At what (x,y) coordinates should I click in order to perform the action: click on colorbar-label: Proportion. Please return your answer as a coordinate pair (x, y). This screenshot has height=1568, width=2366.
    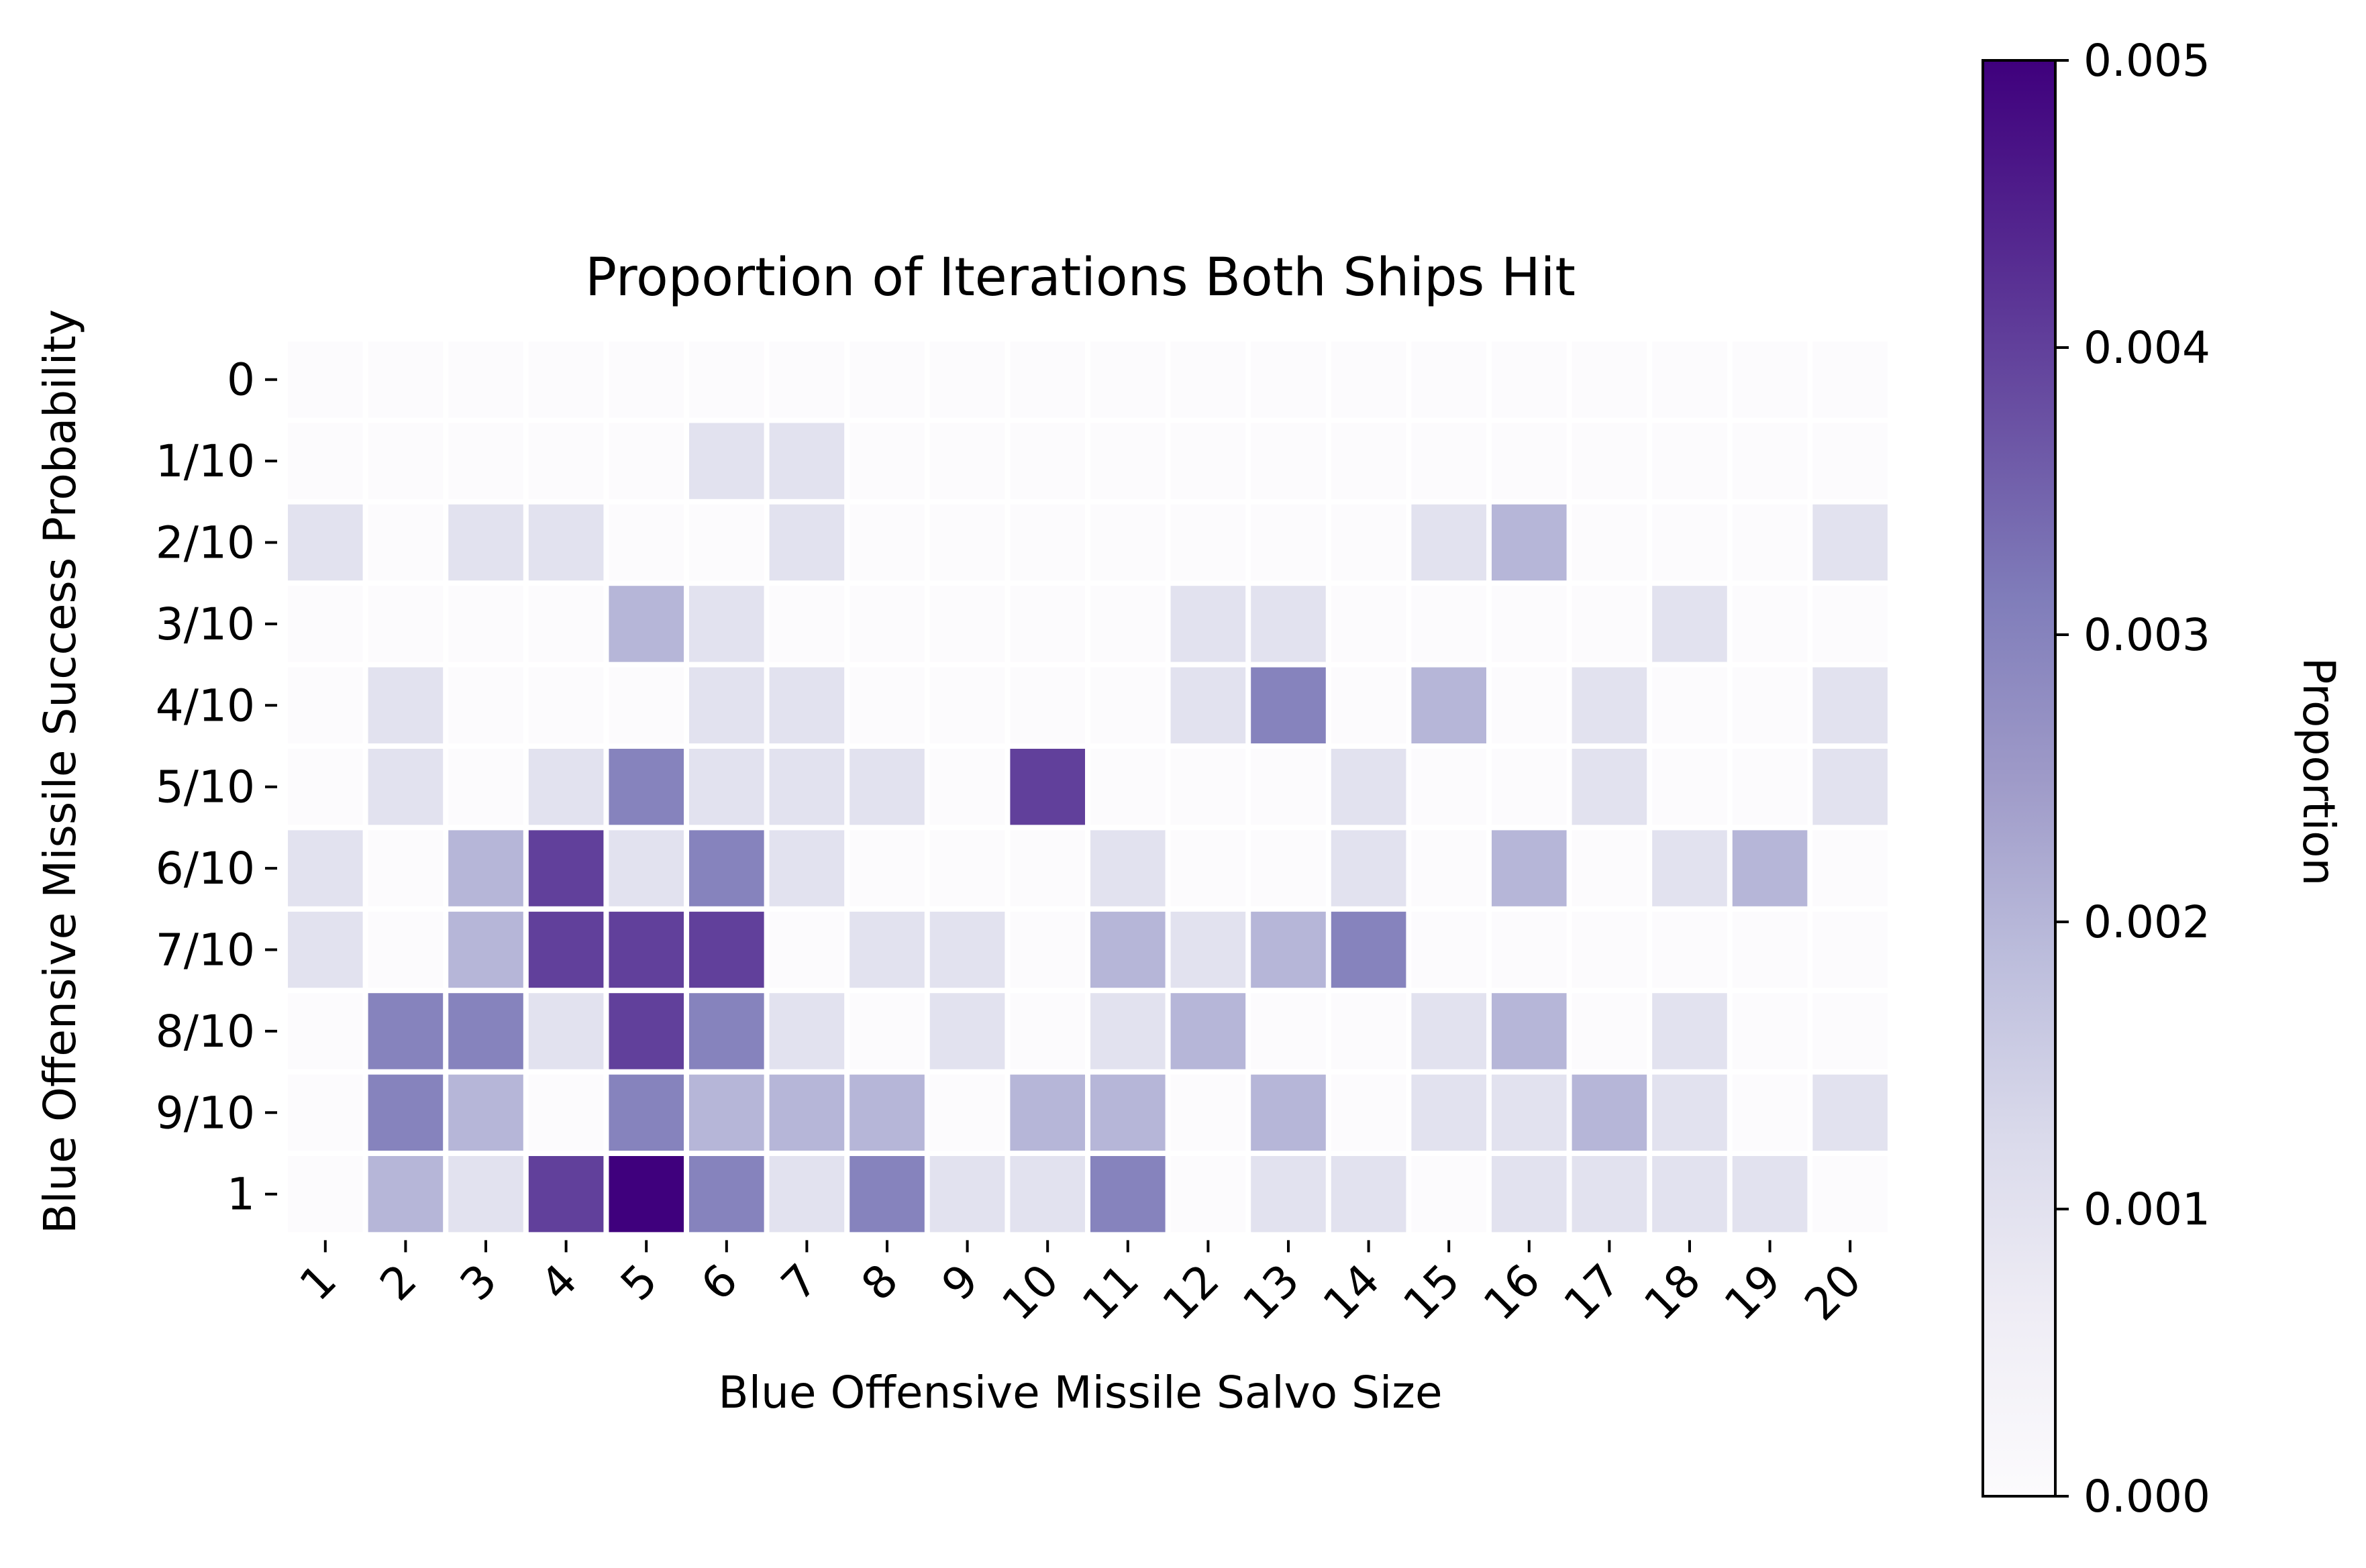
    Looking at the image, I should click on (2319, 772).